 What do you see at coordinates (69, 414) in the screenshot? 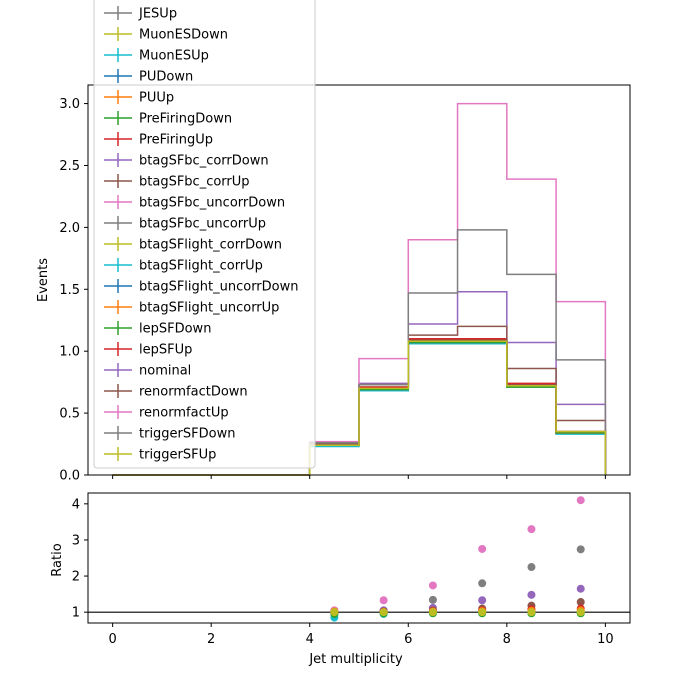
I see `events-y-tick-label: 0.5` at bounding box center [69, 414].